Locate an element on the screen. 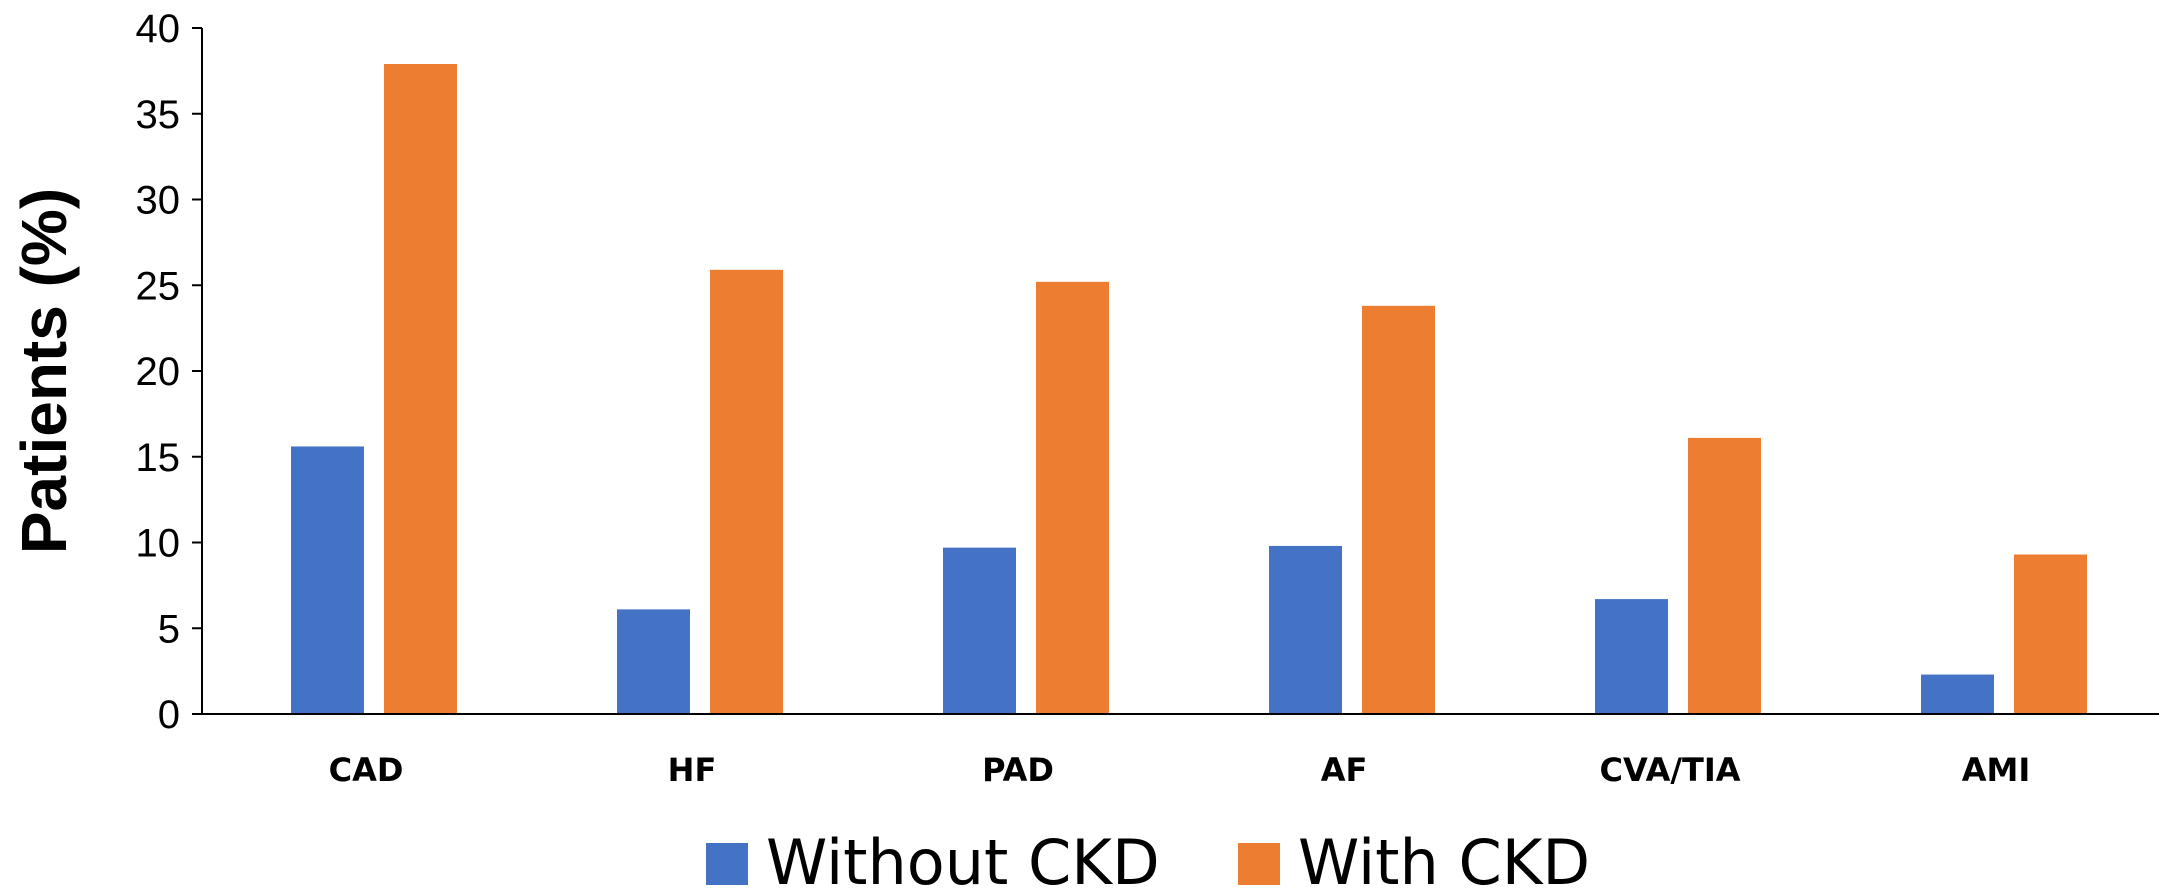 The width and height of the screenshot is (2159, 890). y-tick-label: 40 is located at coordinates (158, 29).